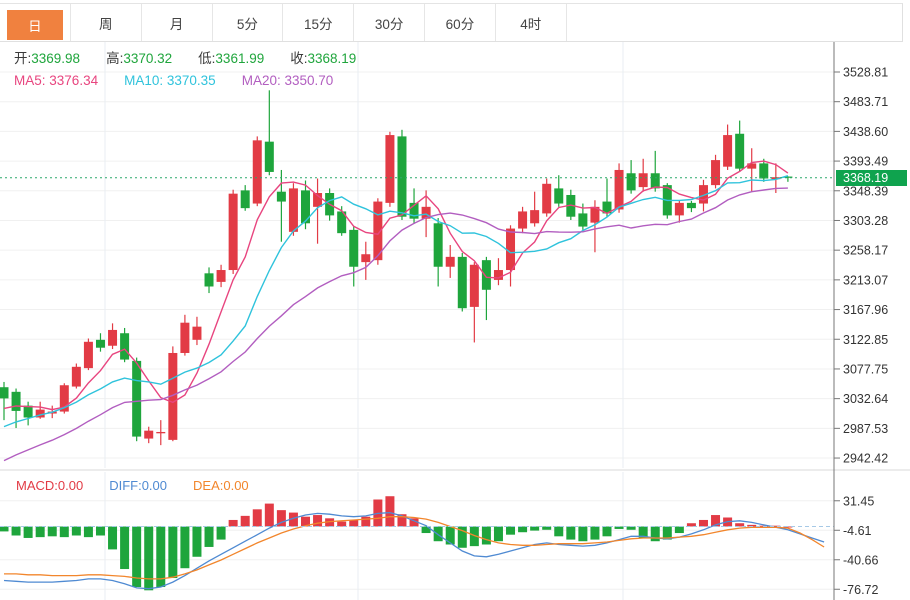 This screenshot has height=600, width=910. I want to click on tab-week: 周, so click(106, 22).